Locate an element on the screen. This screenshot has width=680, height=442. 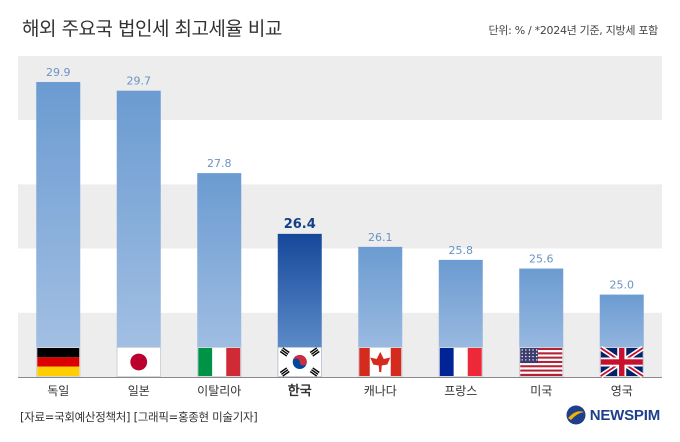
category-label: 캐나다 is located at coordinates (380, 391).